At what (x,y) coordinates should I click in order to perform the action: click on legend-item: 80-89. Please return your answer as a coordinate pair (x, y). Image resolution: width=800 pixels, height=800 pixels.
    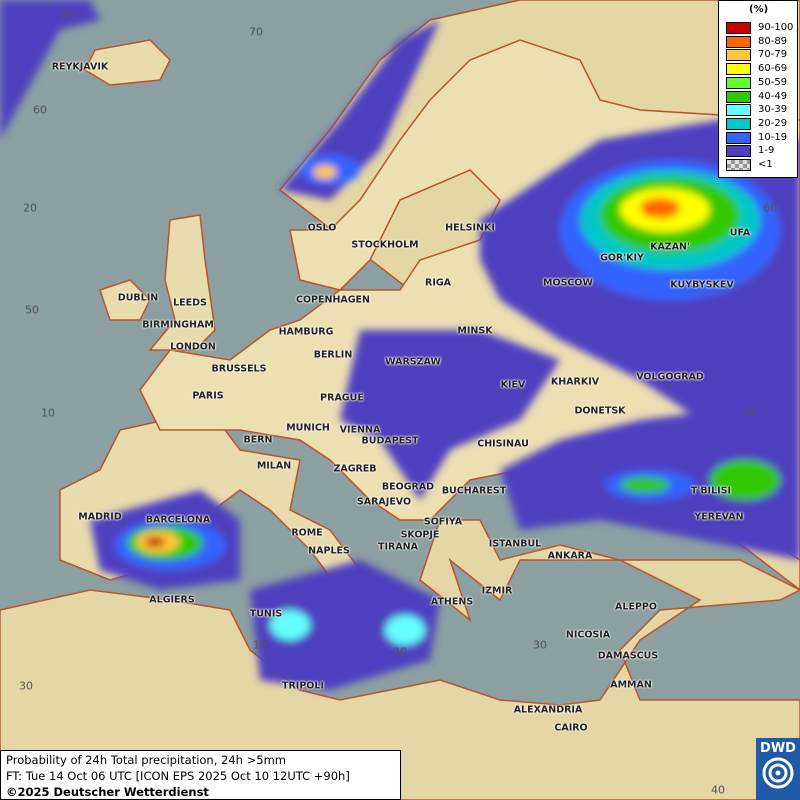
    Looking at the image, I should click on (761, 42).